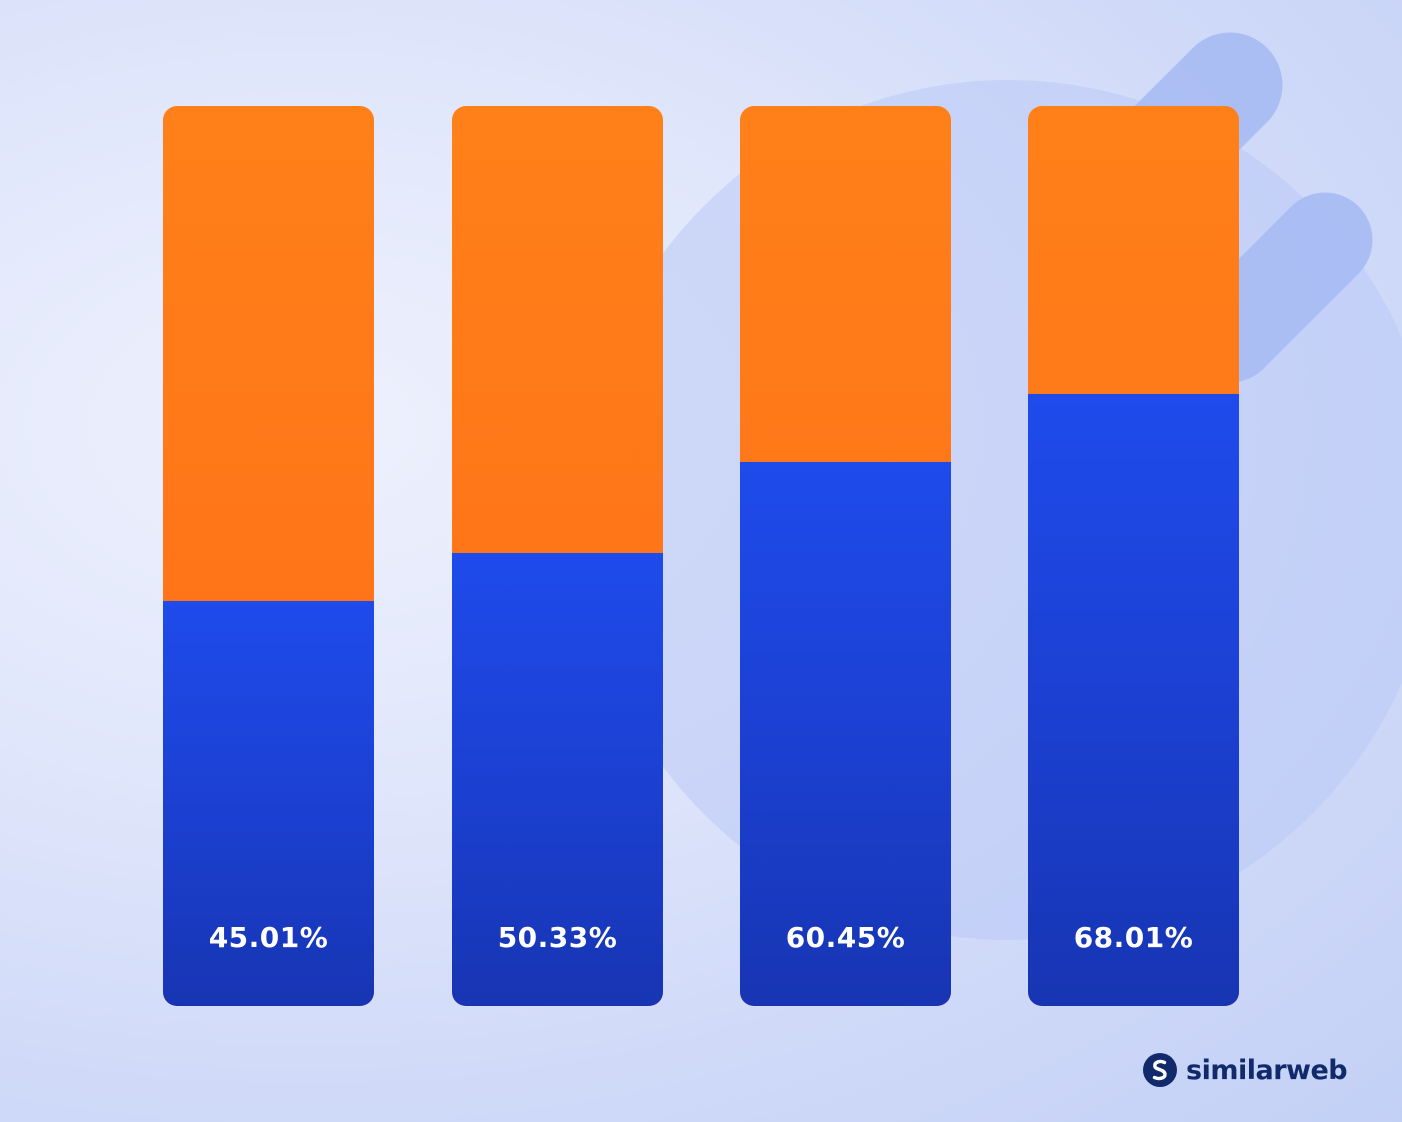 The width and height of the screenshot is (1402, 1122). Describe the element at coordinates (268, 937) in the screenshot. I see `bar-1-data-label: 45.01%` at that location.